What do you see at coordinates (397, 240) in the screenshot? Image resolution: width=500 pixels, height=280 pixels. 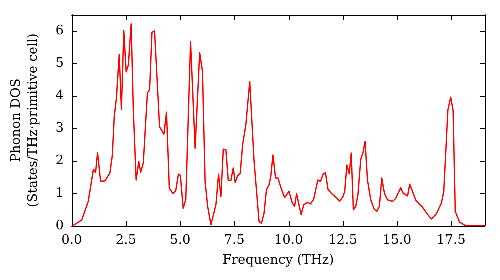 I see `x-tick-label: 15.0` at bounding box center [397, 240].